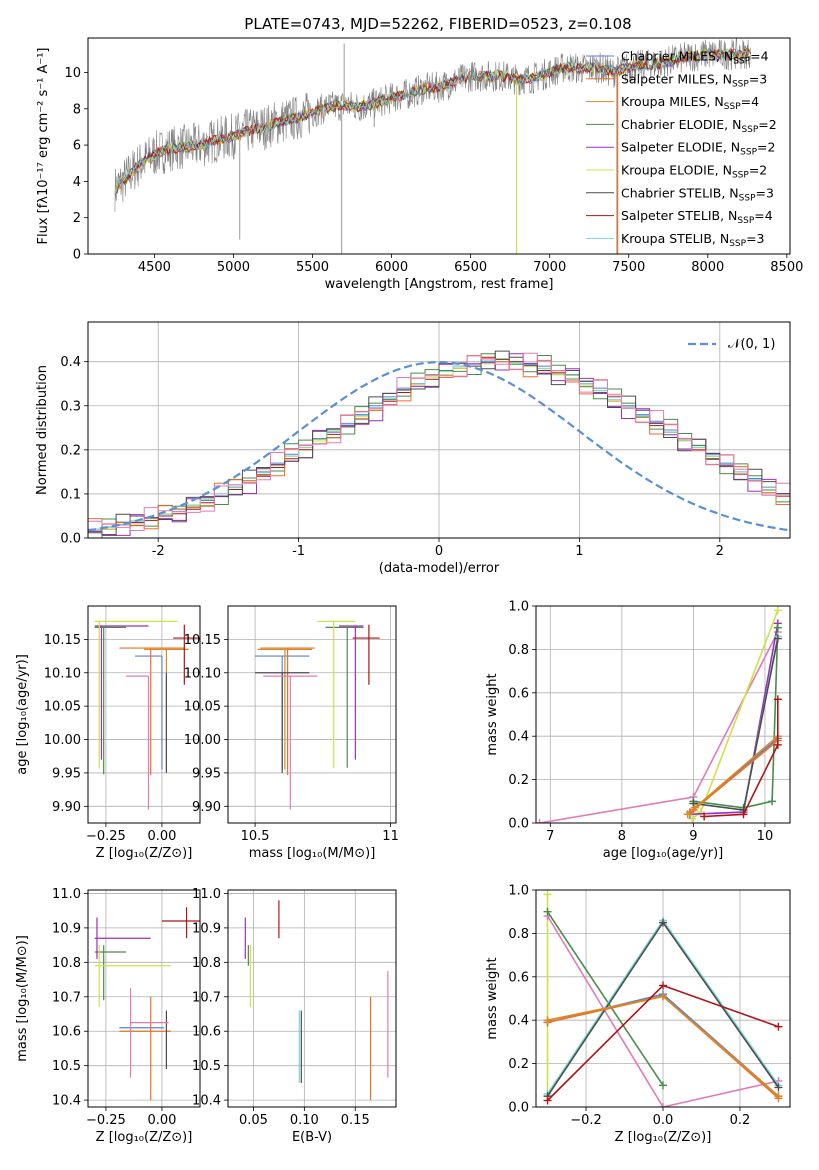 The image size is (819, 1170). Describe the element at coordinates (62, 707) in the screenshot. I see `y-tick-label: 10.05` at that location.